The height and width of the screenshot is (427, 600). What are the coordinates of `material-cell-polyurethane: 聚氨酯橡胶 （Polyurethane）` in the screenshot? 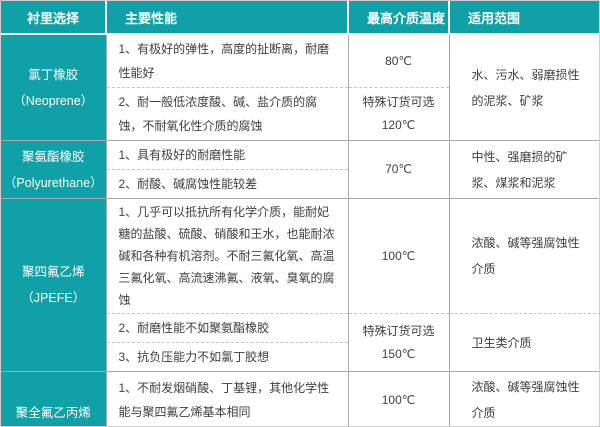 It's located at (54, 169).